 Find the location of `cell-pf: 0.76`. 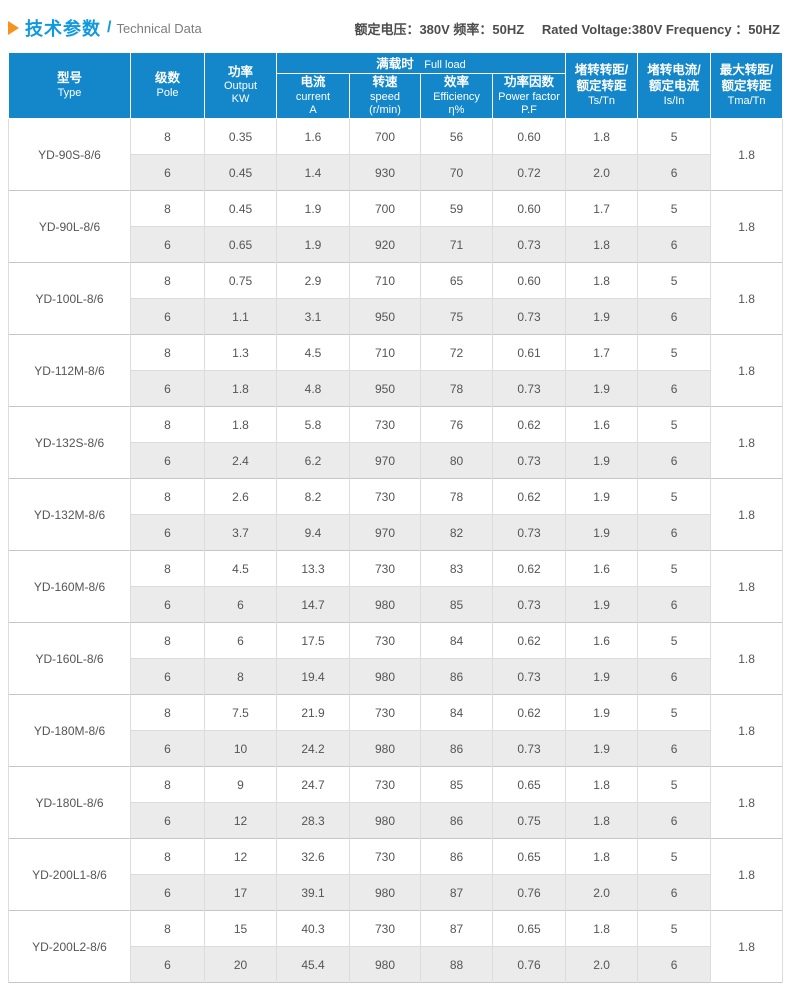

cell-pf: 0.76 is located at coordinates (529, 964).